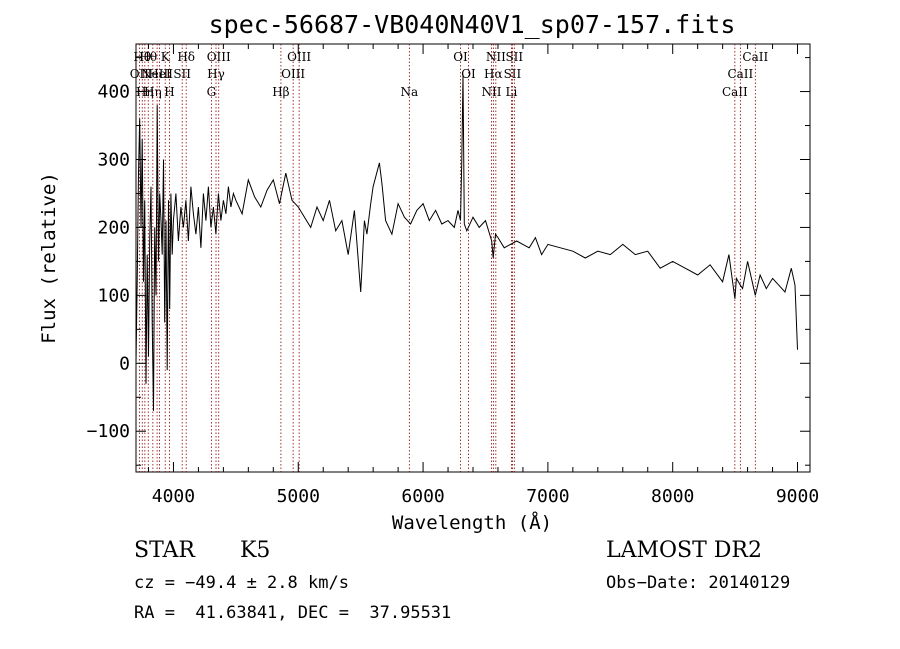 The height and width of the screenshot is (649, 900). I want to click on line-marker-label: Hη, so click(153, 92).